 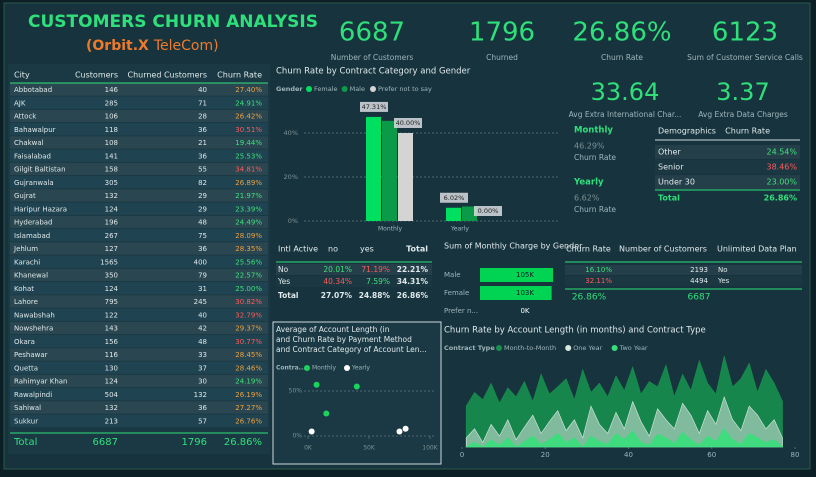 I want to click on table-cell: Gujranwala, so click(x=34, y=183).